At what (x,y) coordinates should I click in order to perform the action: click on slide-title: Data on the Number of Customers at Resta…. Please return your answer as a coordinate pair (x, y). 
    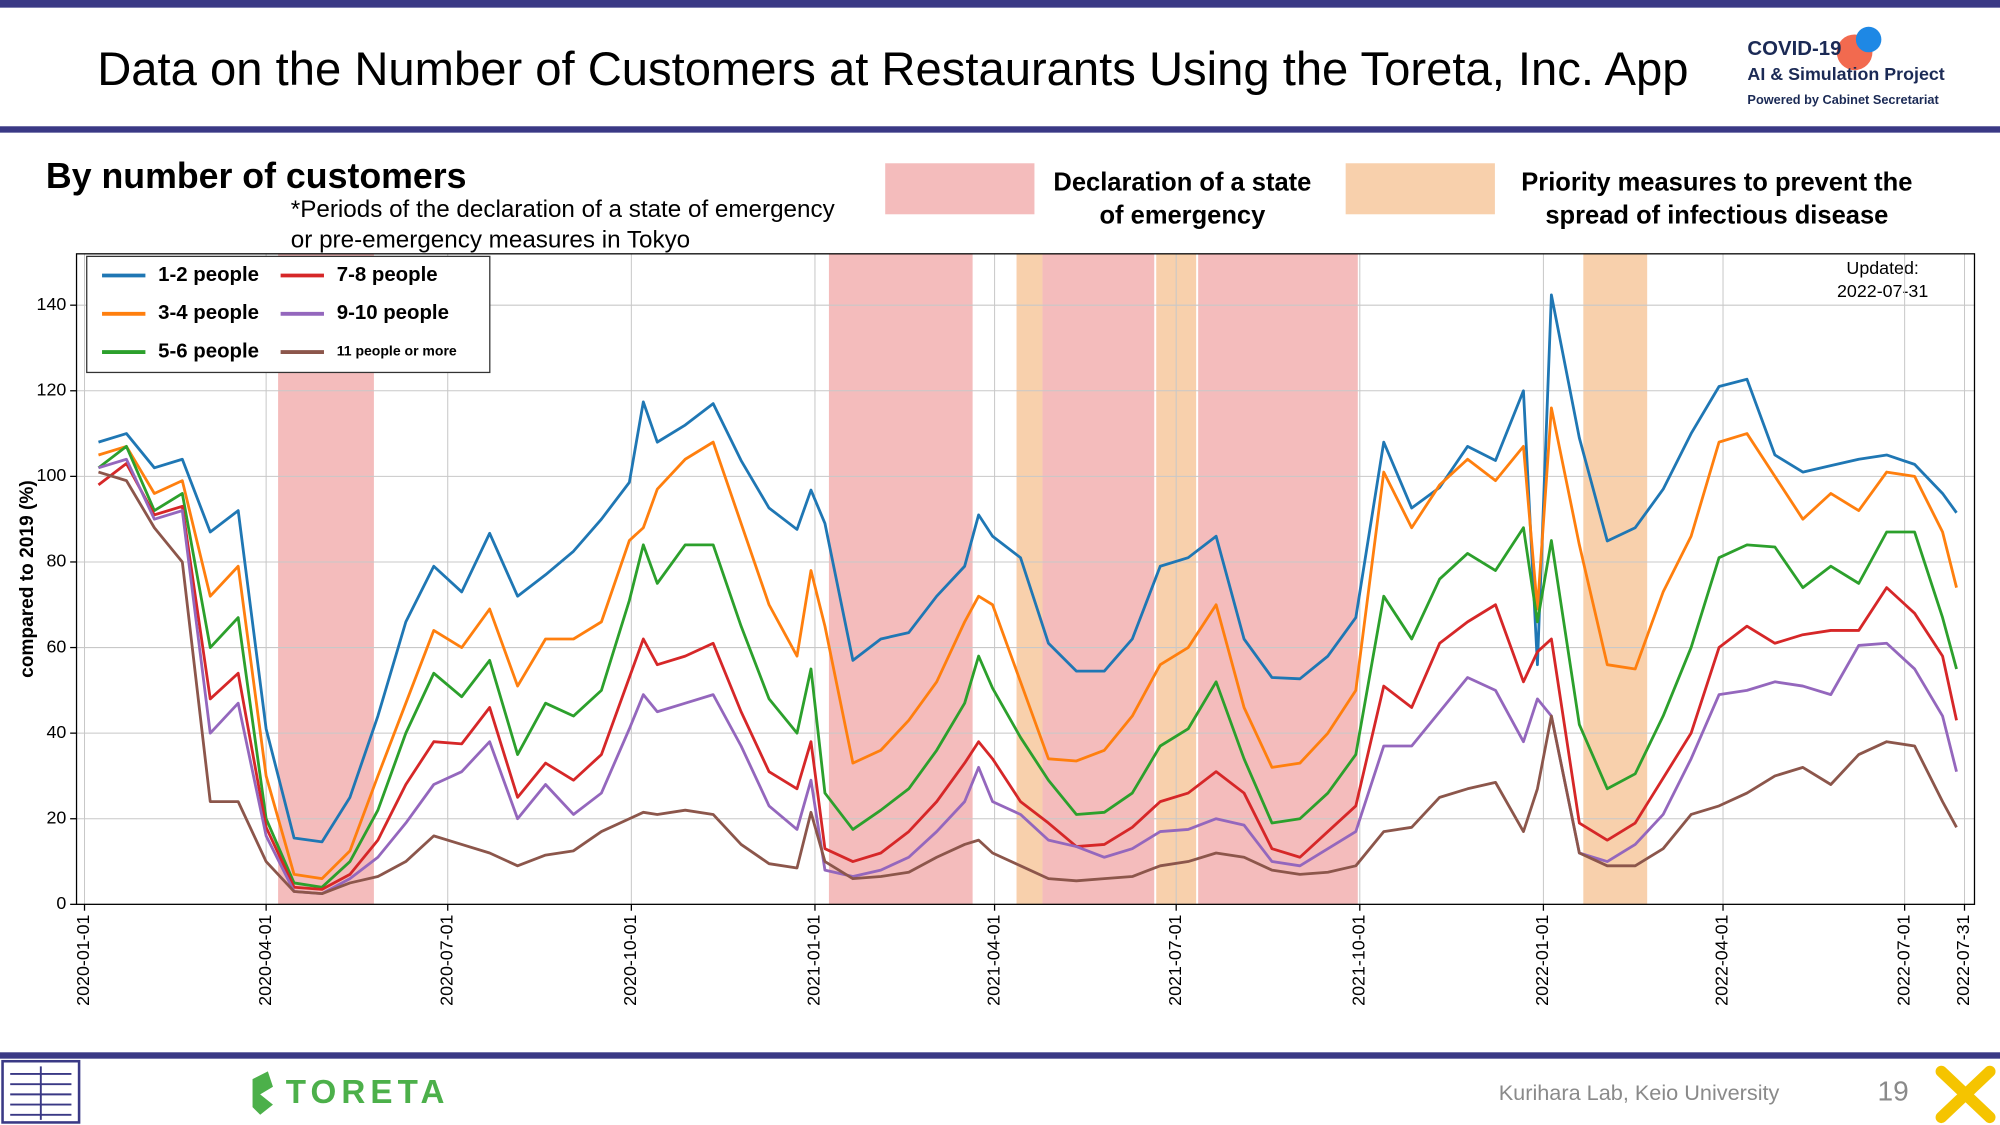
    Looking at the image, I should click on (892, 69).